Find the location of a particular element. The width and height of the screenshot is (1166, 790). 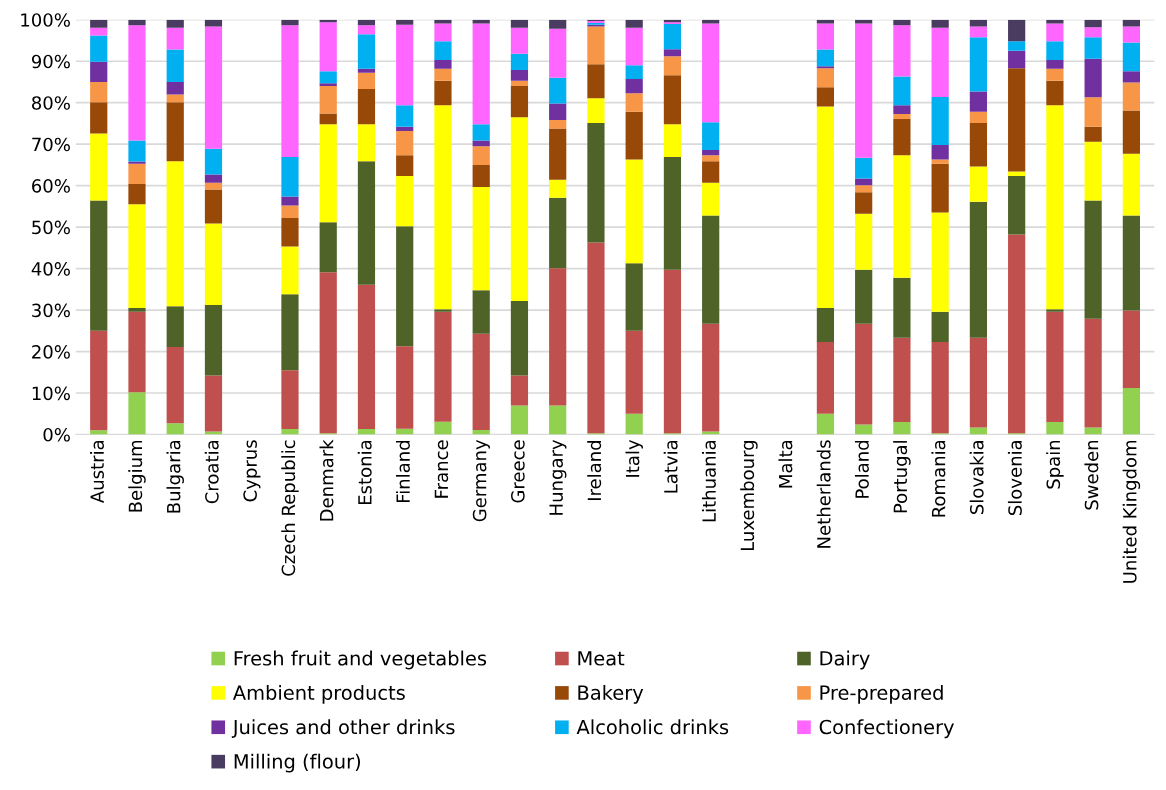

x-tick-label: Luxembourg is located at coordinates (749, 496).